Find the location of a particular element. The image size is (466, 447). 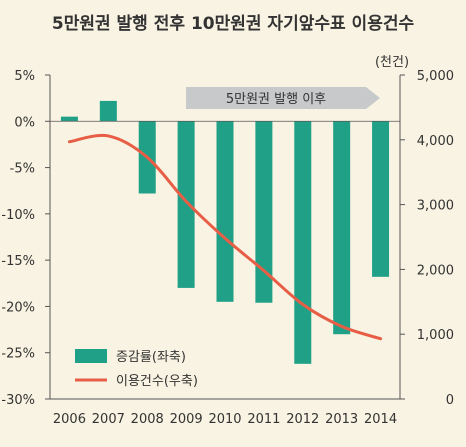

chart-title: 5만원권 발행 전후 10만원권 자기앞수표 이용건수 is located at coordinates (233, 23).